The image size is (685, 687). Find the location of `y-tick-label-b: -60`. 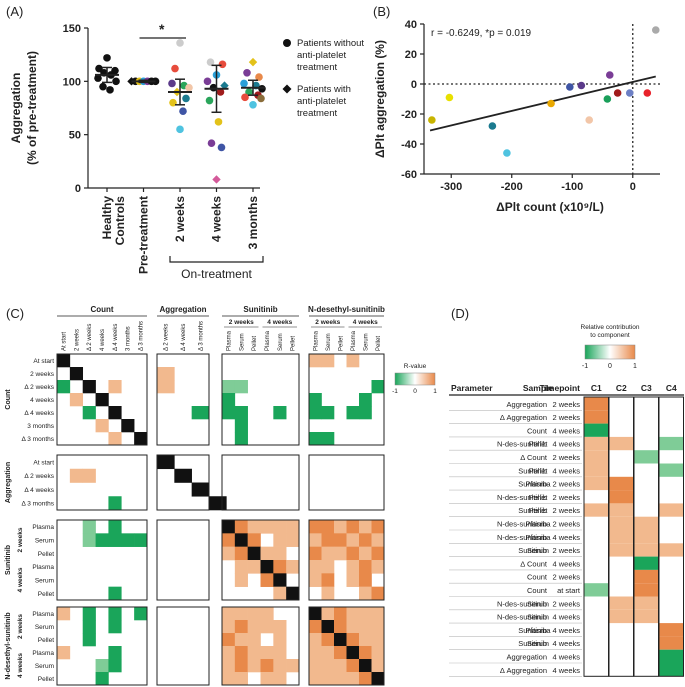

y-tick-label-b: -60 is located at coordinates (409, 175).